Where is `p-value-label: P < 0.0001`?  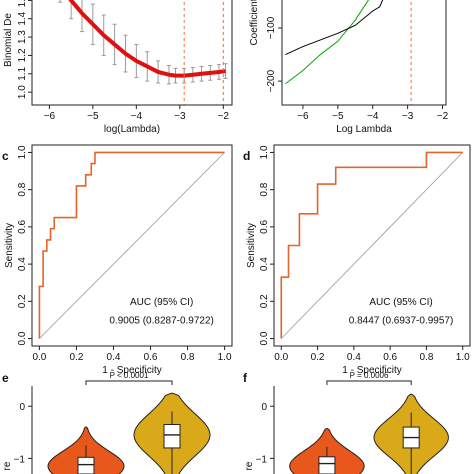
p-value-label: P < 0.0001 is located at coordinates (129, 375).